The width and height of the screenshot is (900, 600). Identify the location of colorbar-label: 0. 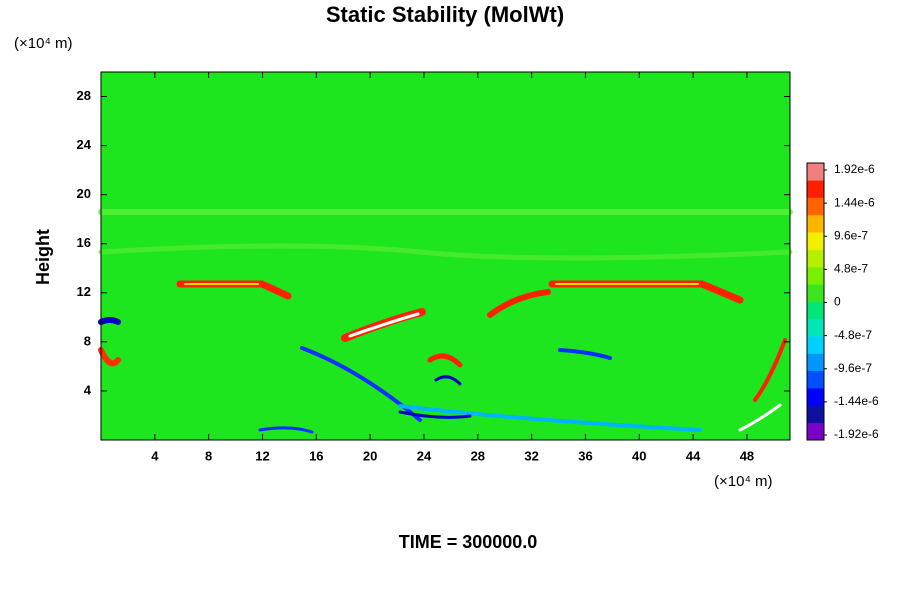
(837, 302).